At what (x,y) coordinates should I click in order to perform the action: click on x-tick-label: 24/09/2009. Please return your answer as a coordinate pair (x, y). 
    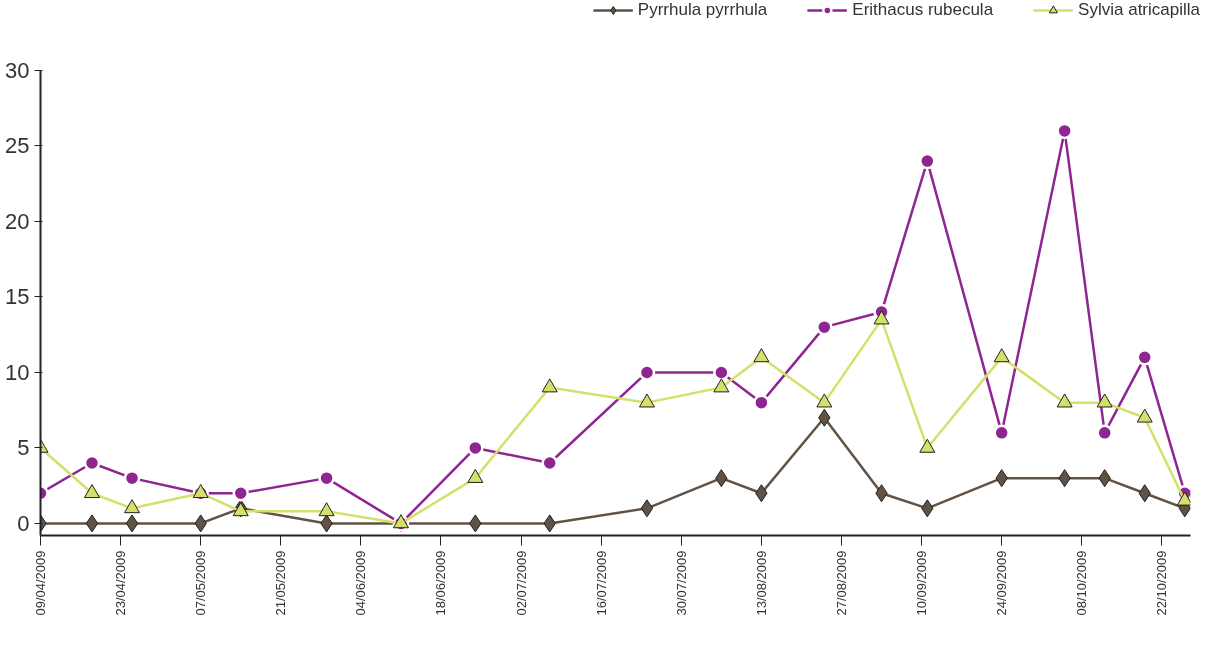
    Looking at the image, I should click on (1002, 583).